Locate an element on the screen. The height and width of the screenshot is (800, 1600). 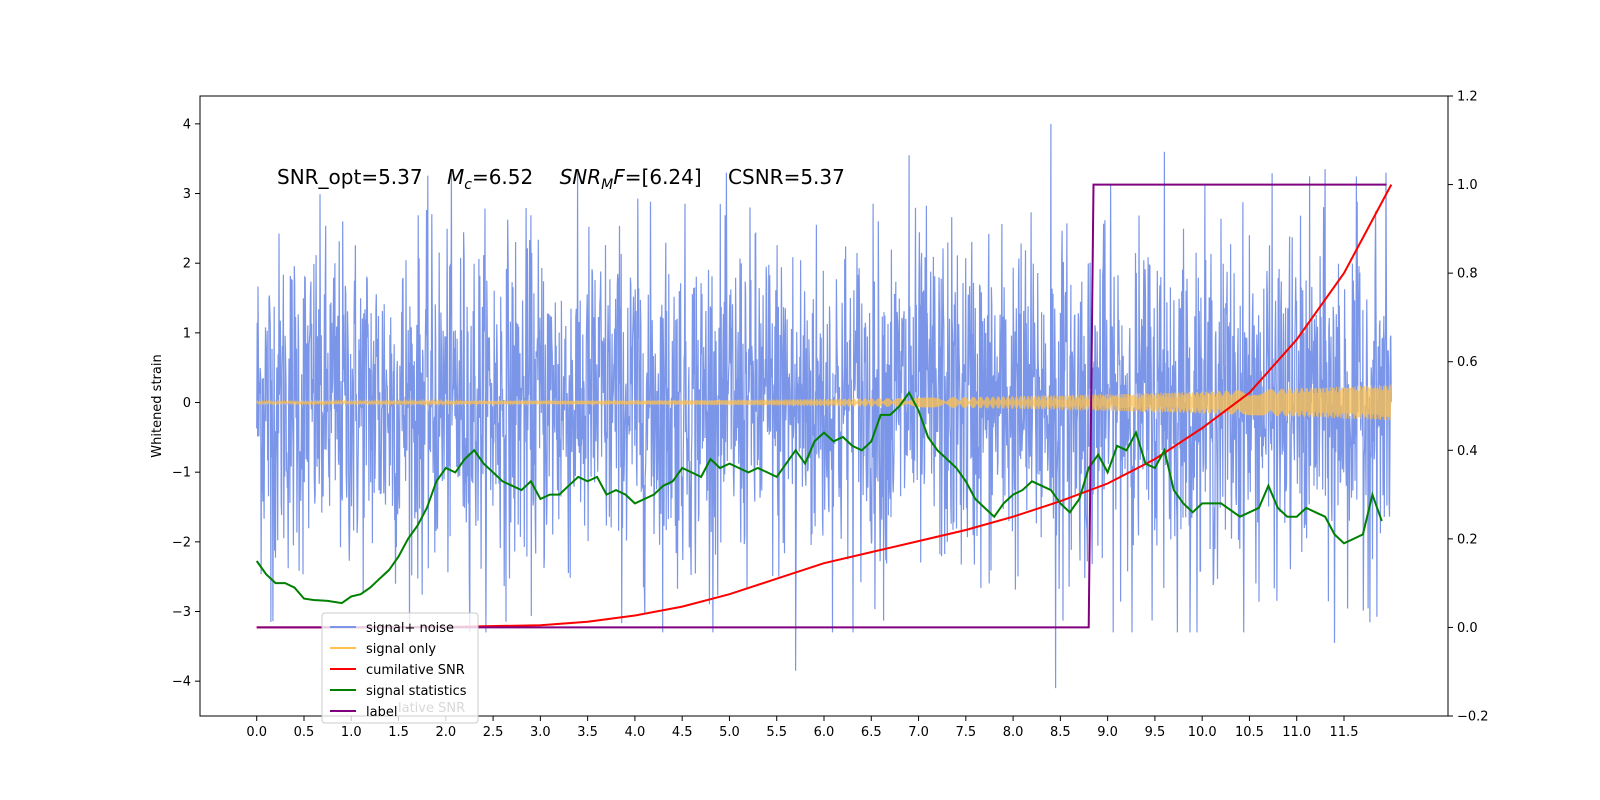
legend-label-signal-only: signal only is located at coordinates (401, 649).